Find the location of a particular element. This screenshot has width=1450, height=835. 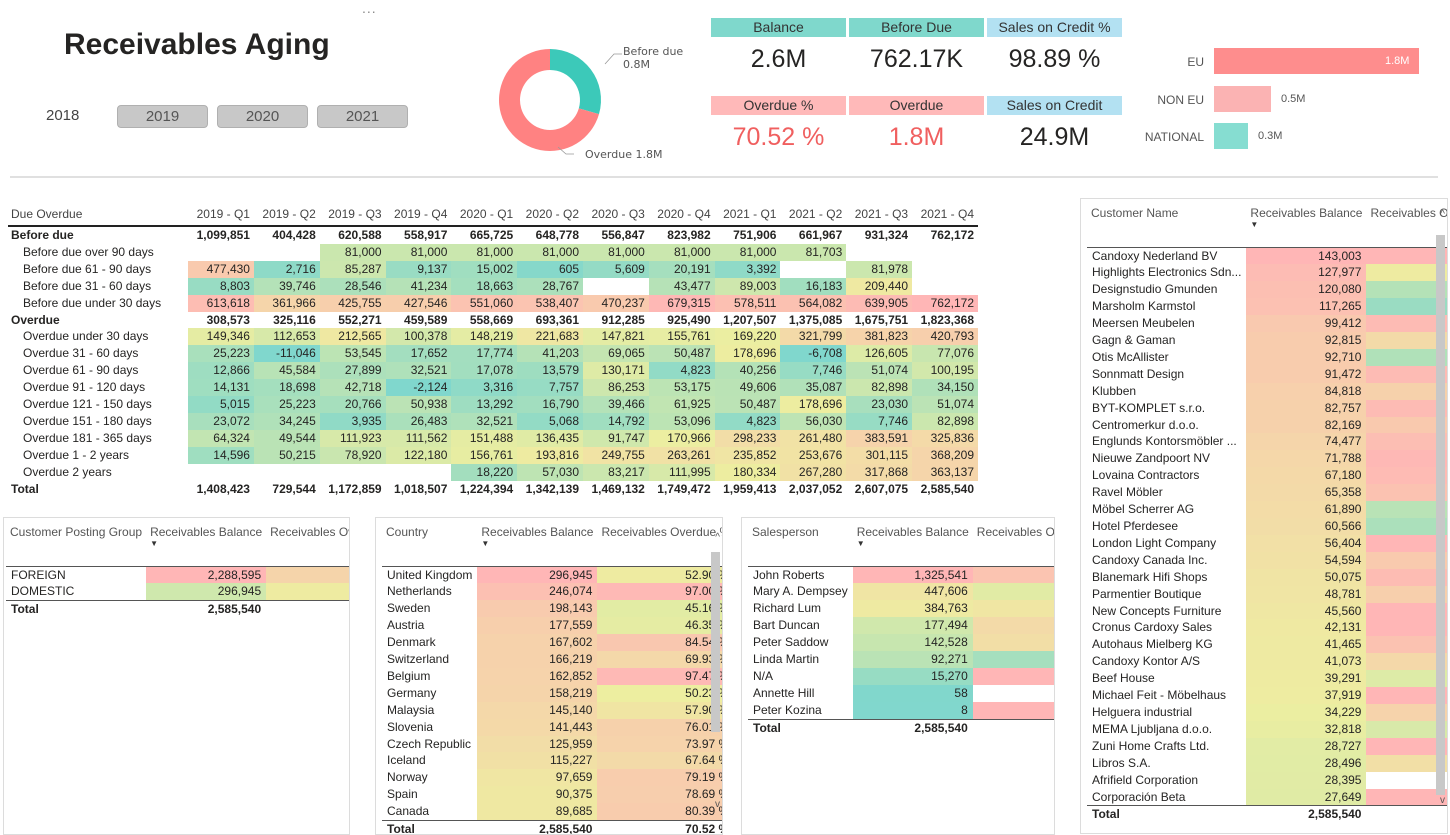

customer-row: Beef House 39,29142.61 % is located at coordinates (1267, 679).